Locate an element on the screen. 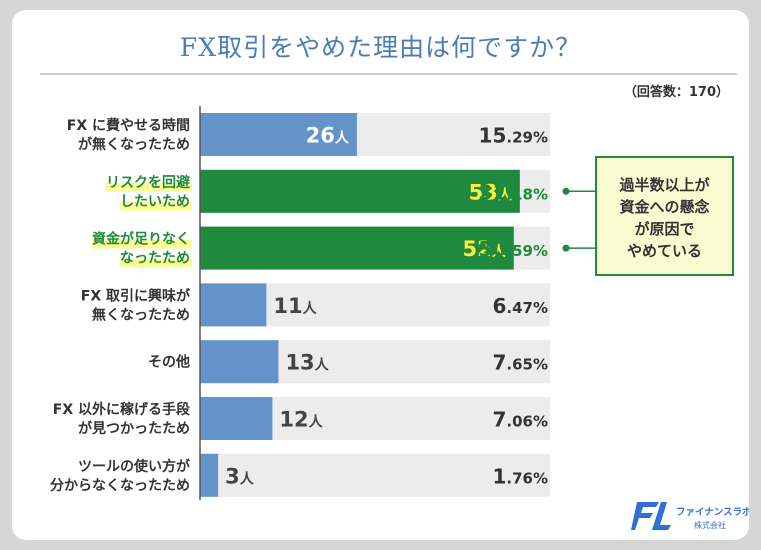 The height and width of the screenshot is (550, 761). respondent-count-note: （回答数：170） is located at coordinates (676, 92).